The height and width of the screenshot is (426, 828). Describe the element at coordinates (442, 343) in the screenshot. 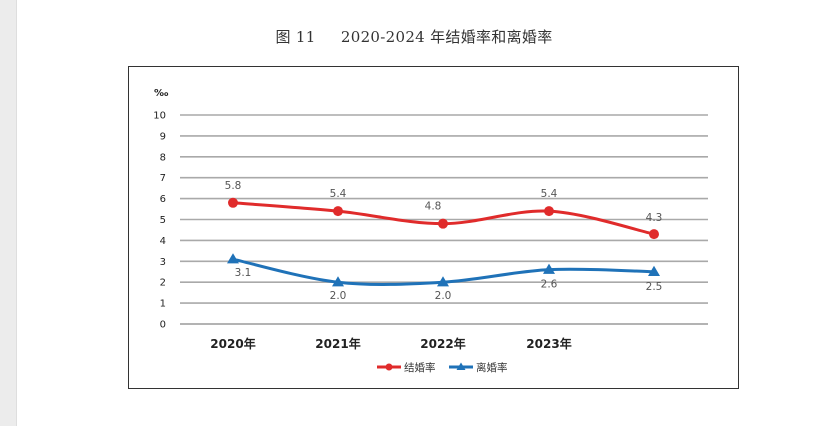

I see `x-tick-label: 2022年` at that location.